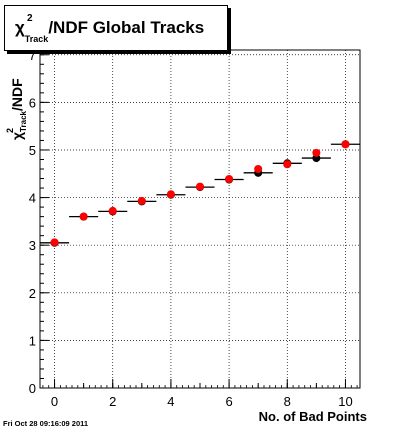 This screenshot has width=400, height=433. What do you see at coordinates (32, 55) in the screenshot?
I see `y-tick-label: 7` at bounding box center [32, 55].